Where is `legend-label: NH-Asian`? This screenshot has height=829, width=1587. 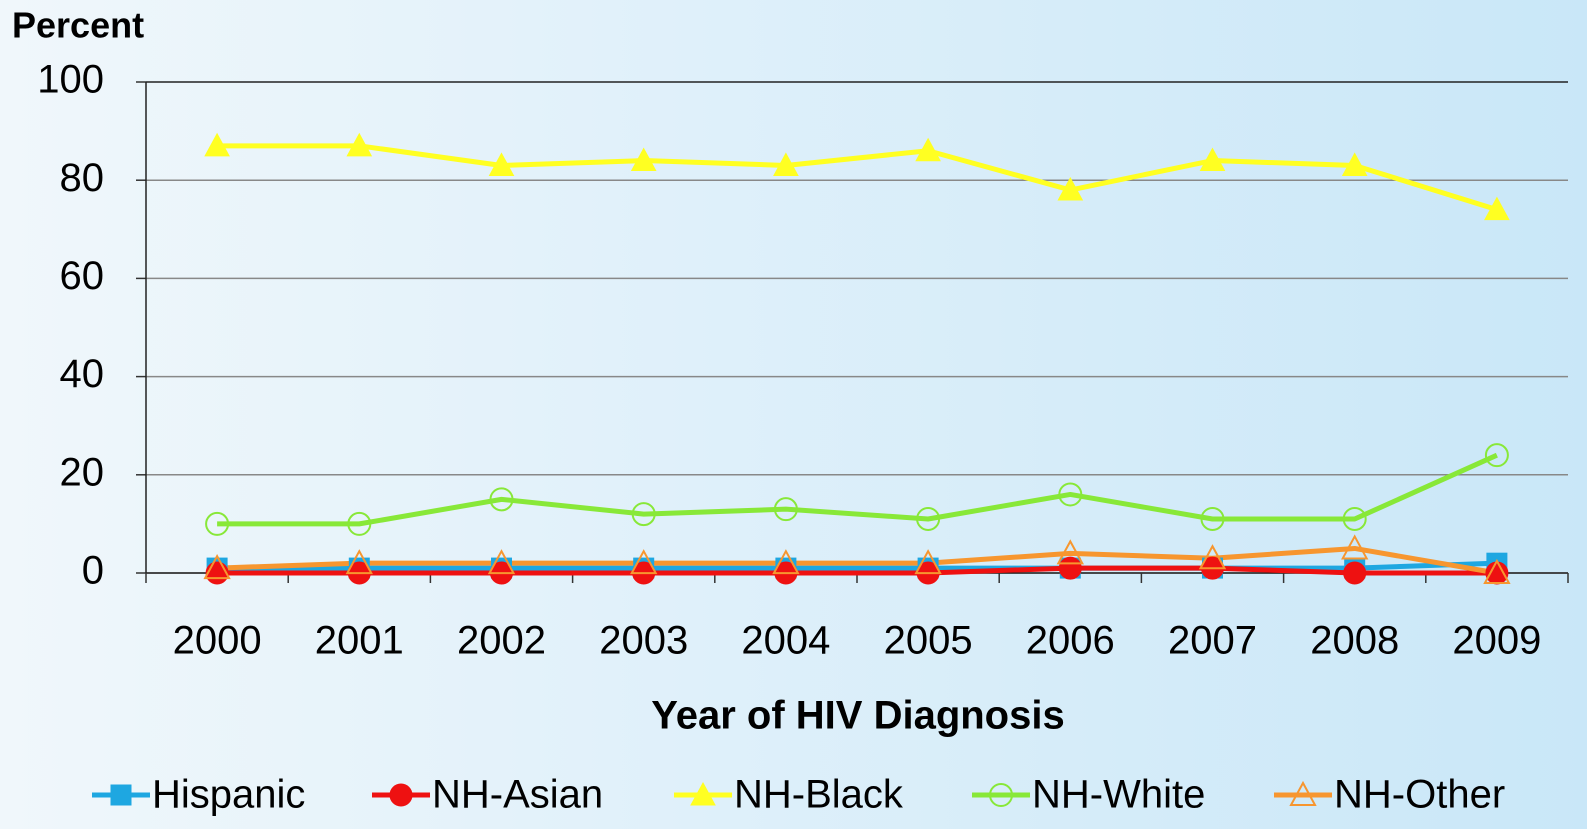
legend-label: NH-Asian is located at coordinates (517, 795).